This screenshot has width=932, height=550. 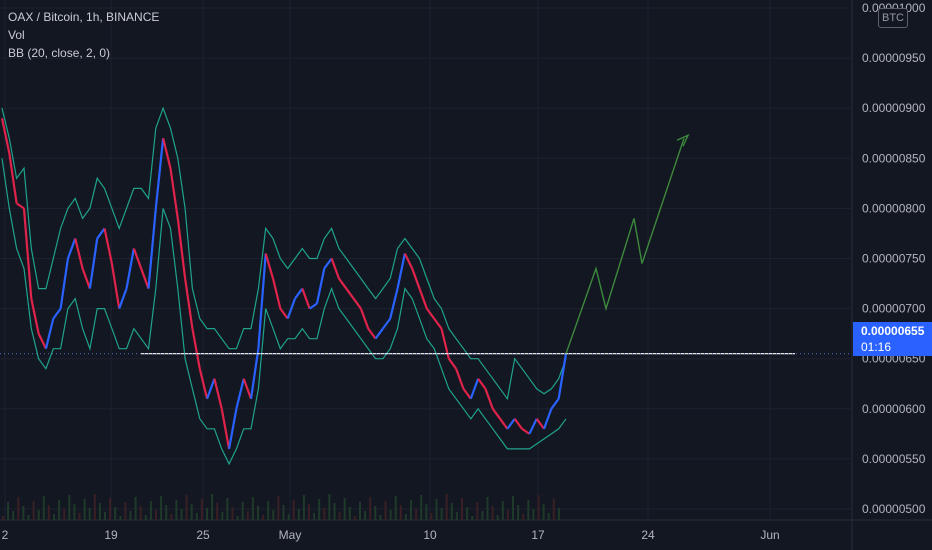 What do you see at coordinates (5, 535) in the screenshot?
I see `x-tick-label: 2` at bounding box center [5, 535].